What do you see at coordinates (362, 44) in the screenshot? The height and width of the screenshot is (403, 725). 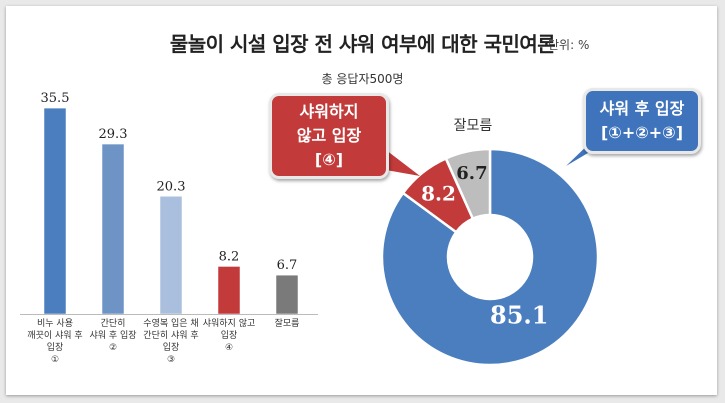 I see `chart-title: 물놀이 시설 입장 전 샤워 여부에 대한 국민여론` at bounding box center [362, 44].